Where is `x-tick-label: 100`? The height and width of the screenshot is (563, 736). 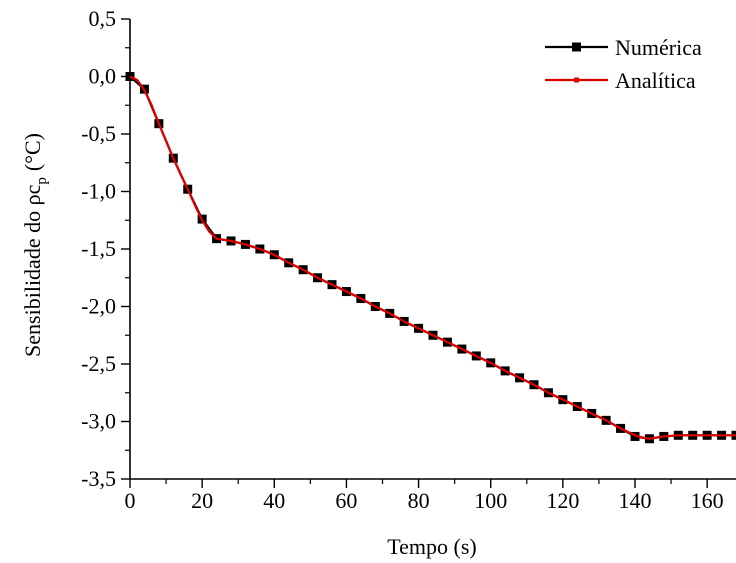 x-tick-label: 100 is located at coordinates (490, 500).